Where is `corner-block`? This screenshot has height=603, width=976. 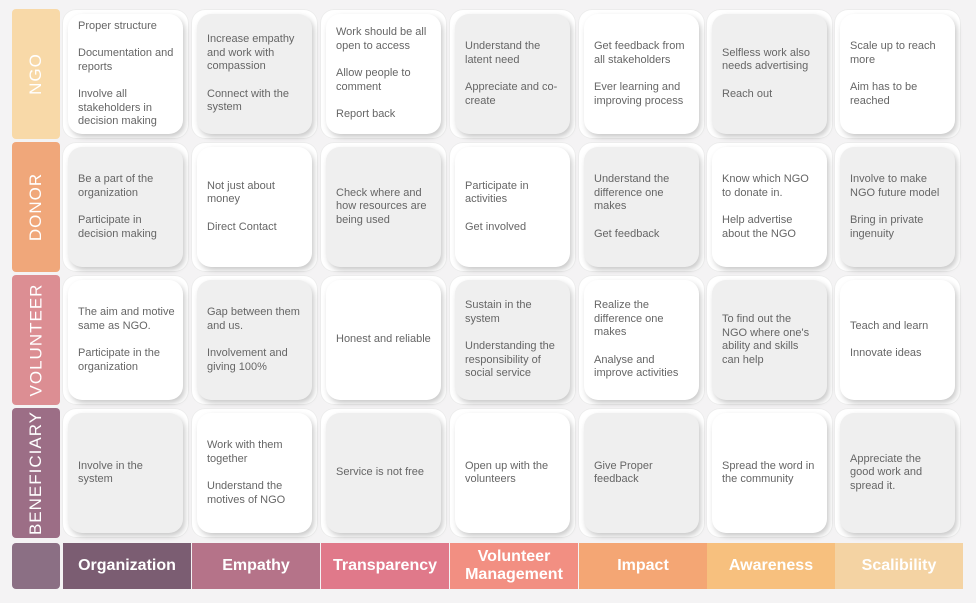
corner-block is located at coordinates (36, 566).